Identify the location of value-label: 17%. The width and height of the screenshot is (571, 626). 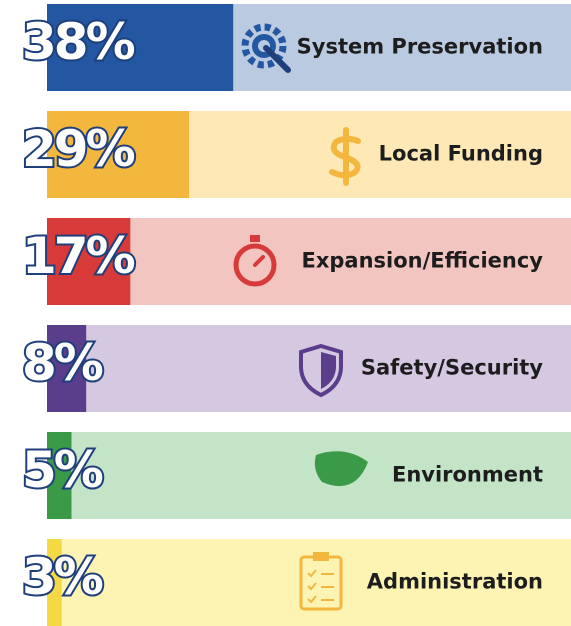
(78, 256).